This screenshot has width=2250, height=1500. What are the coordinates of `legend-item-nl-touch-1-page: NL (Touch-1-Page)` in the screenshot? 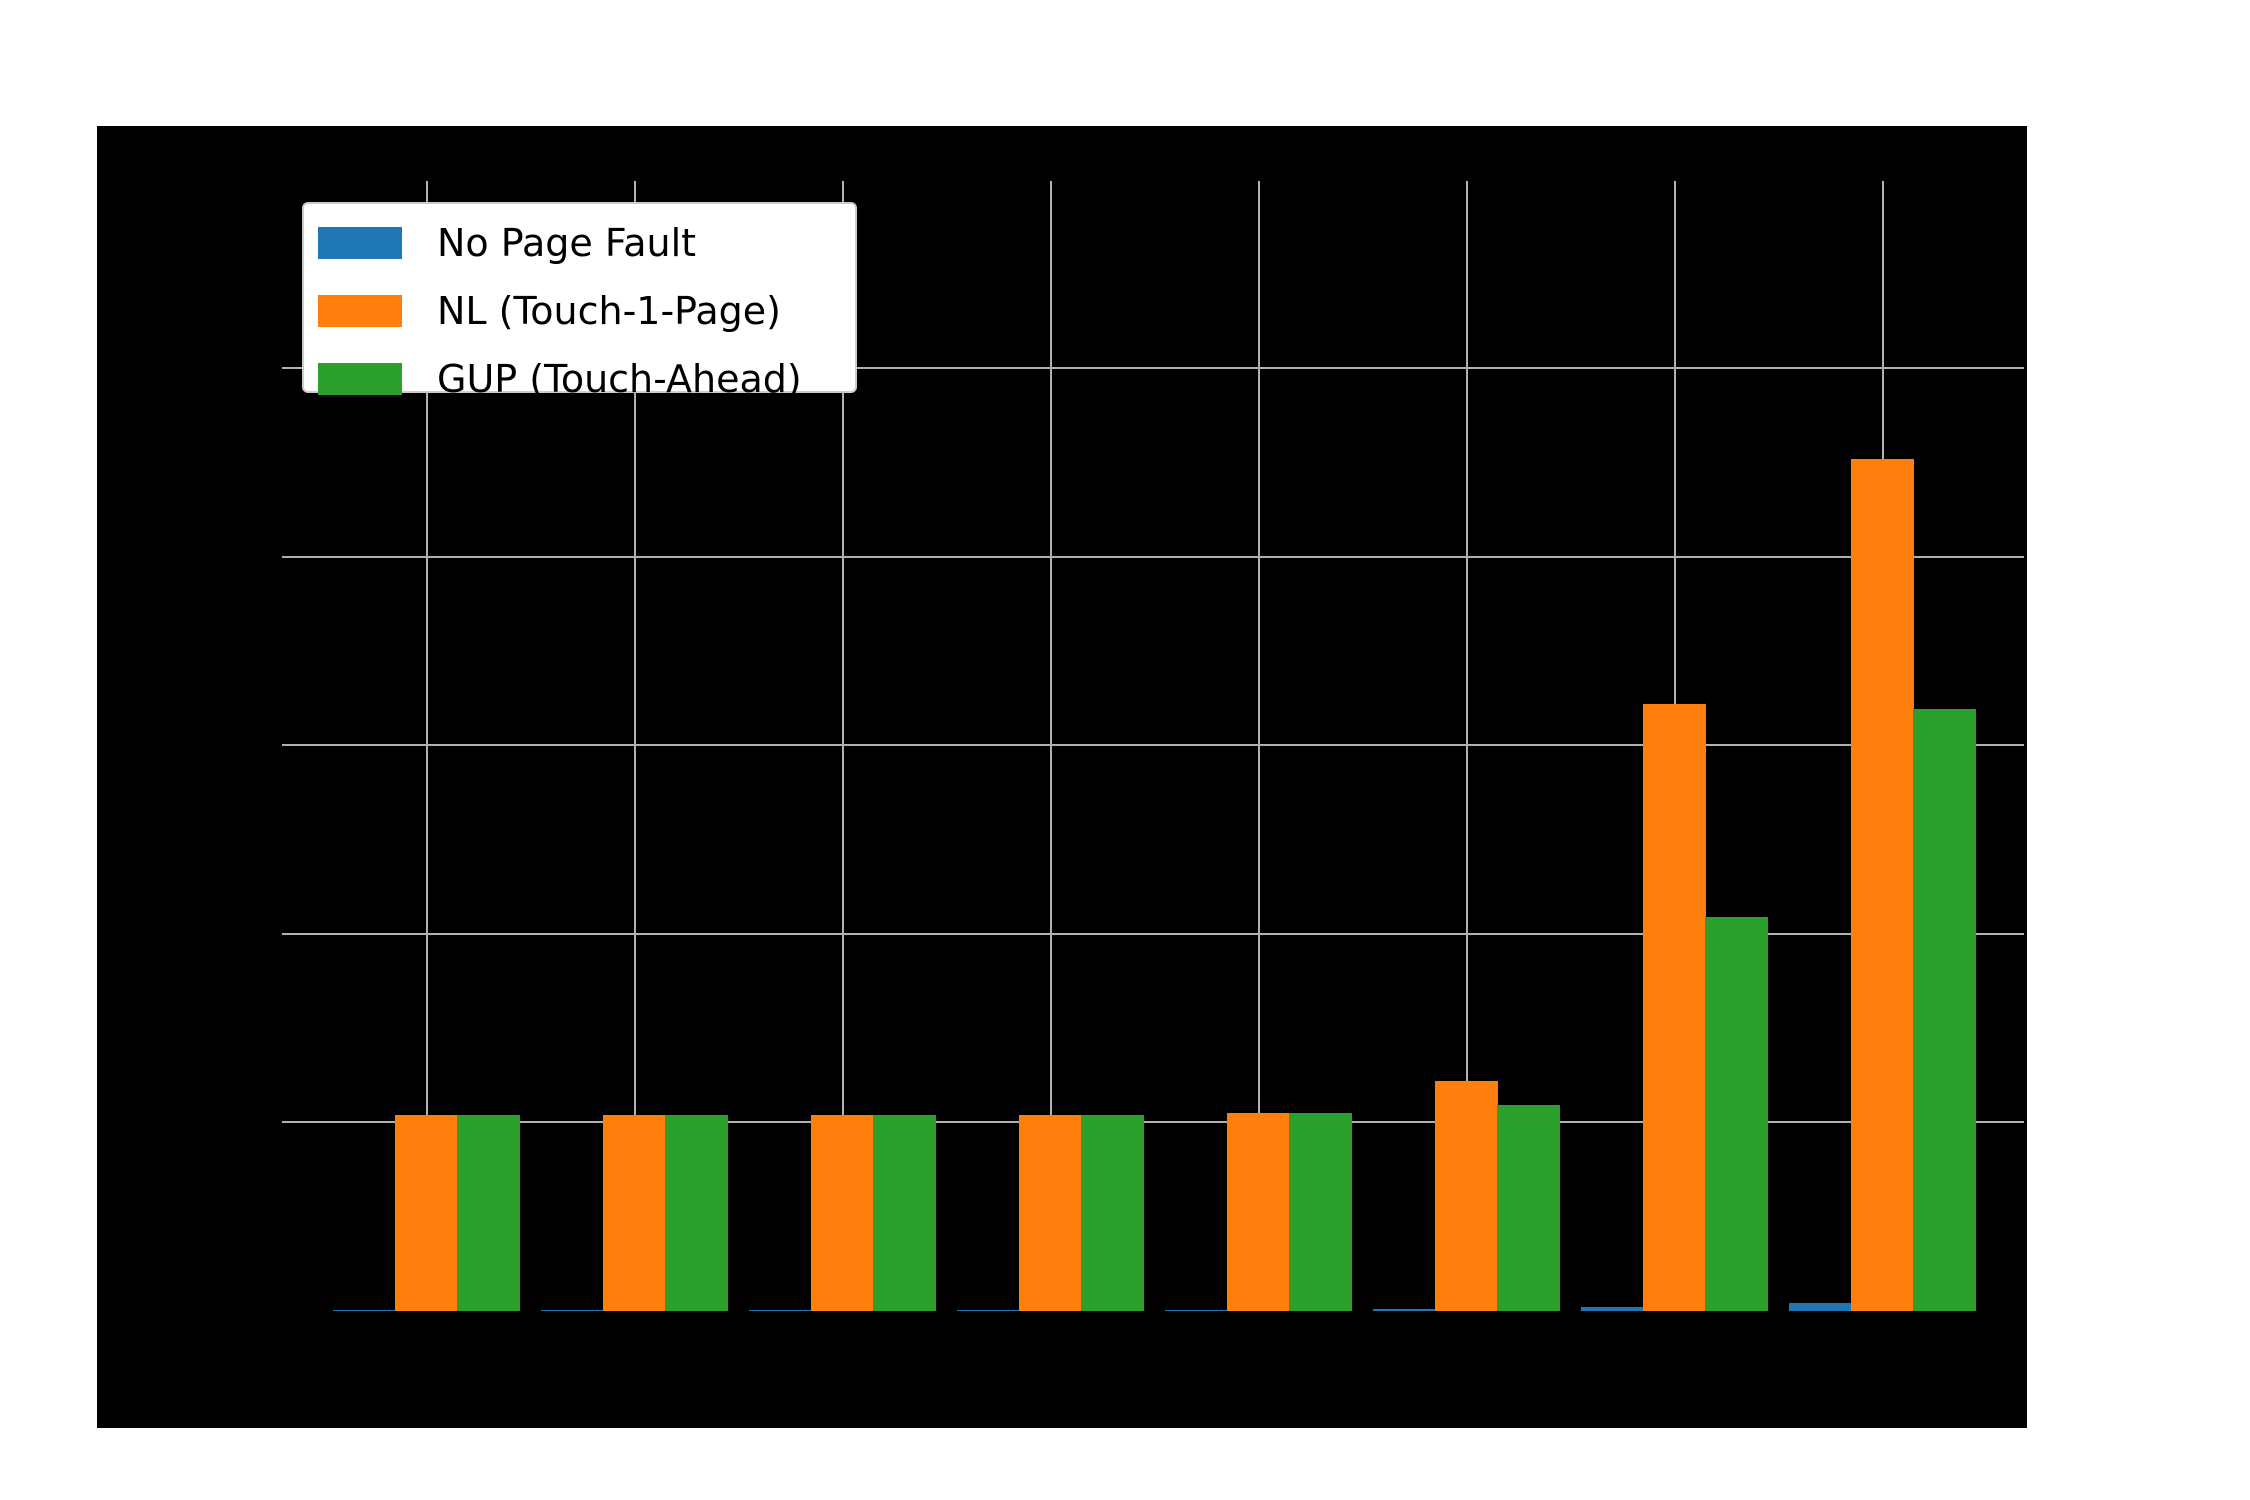 It's located at (549, 311).